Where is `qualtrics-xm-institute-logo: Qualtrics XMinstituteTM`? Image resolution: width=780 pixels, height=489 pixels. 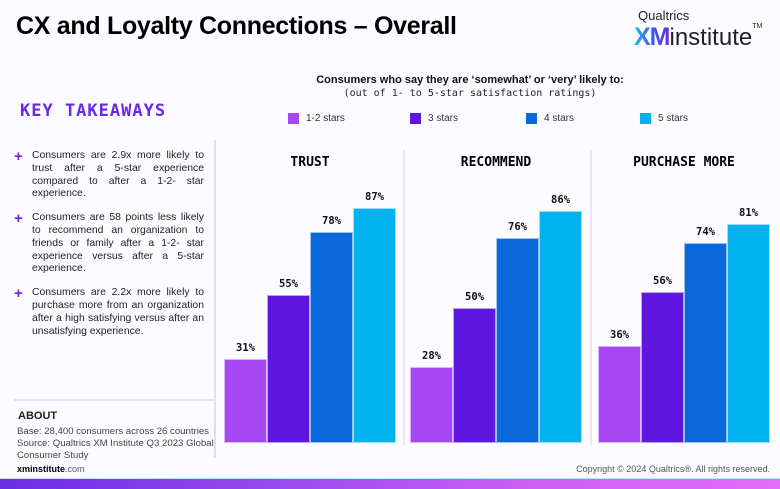
qualtrics-xm-institute-logo: Qualtrics XMinstituteTM is located at coordinates (698, 30).